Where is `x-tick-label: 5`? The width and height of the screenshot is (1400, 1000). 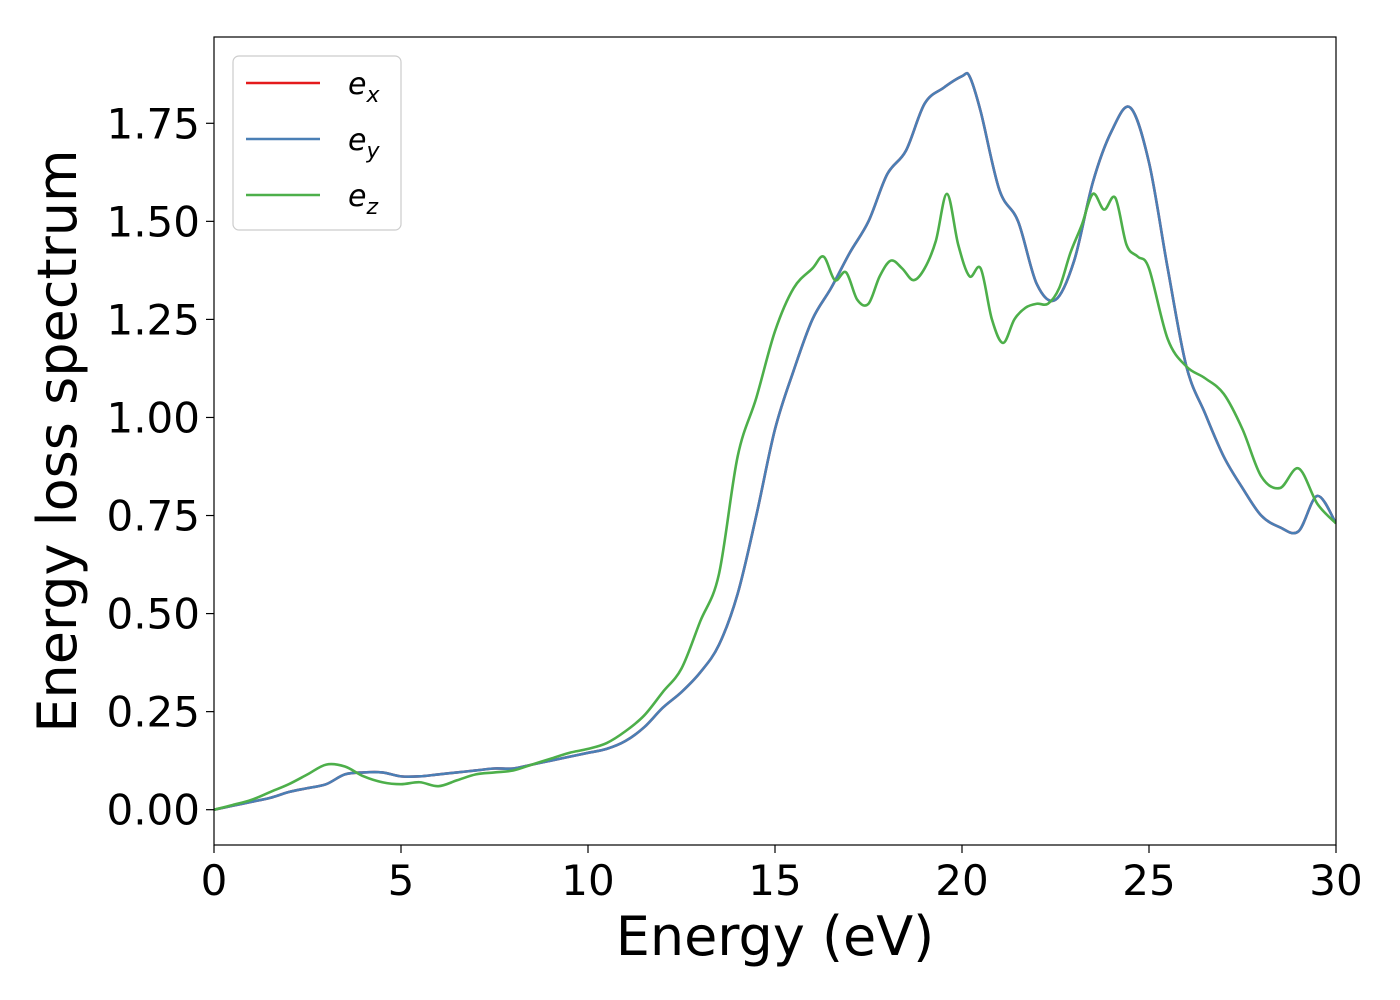 x-tick-label: 5 is located at coordinates (401, 880).